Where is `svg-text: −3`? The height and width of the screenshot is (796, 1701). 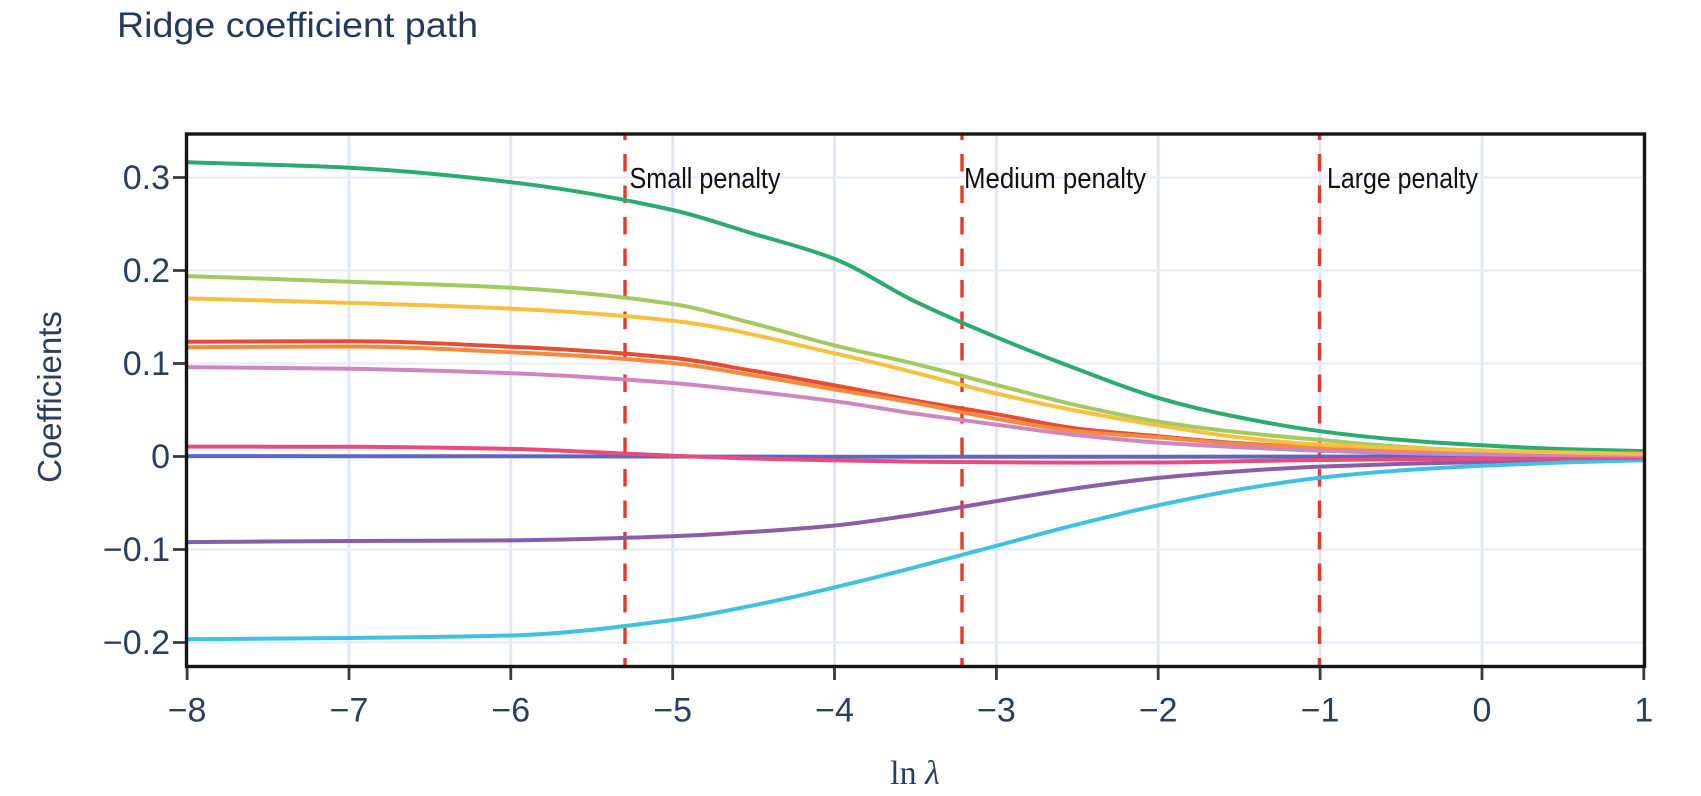
svg-text: −3 is located at coordinates (996, 711).